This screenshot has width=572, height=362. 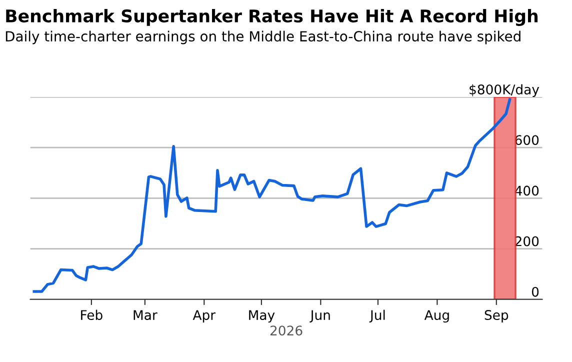 What do you see at coordinates (146, 315) in the screenshot?
I see `x-tick-label: Mar` at bounding box center [146, 315].